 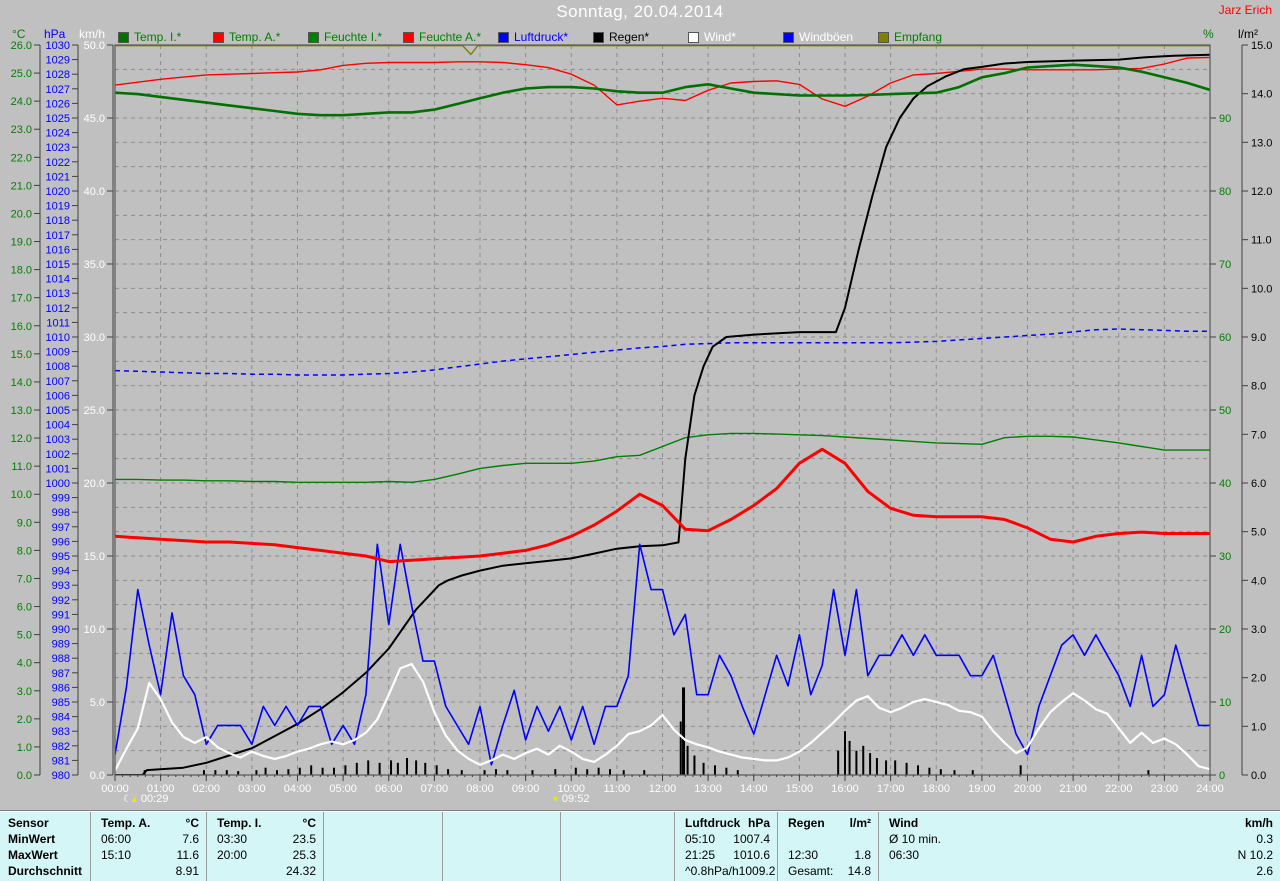 I want to click on svg-text: 35.0, so click(x=94, y=265).